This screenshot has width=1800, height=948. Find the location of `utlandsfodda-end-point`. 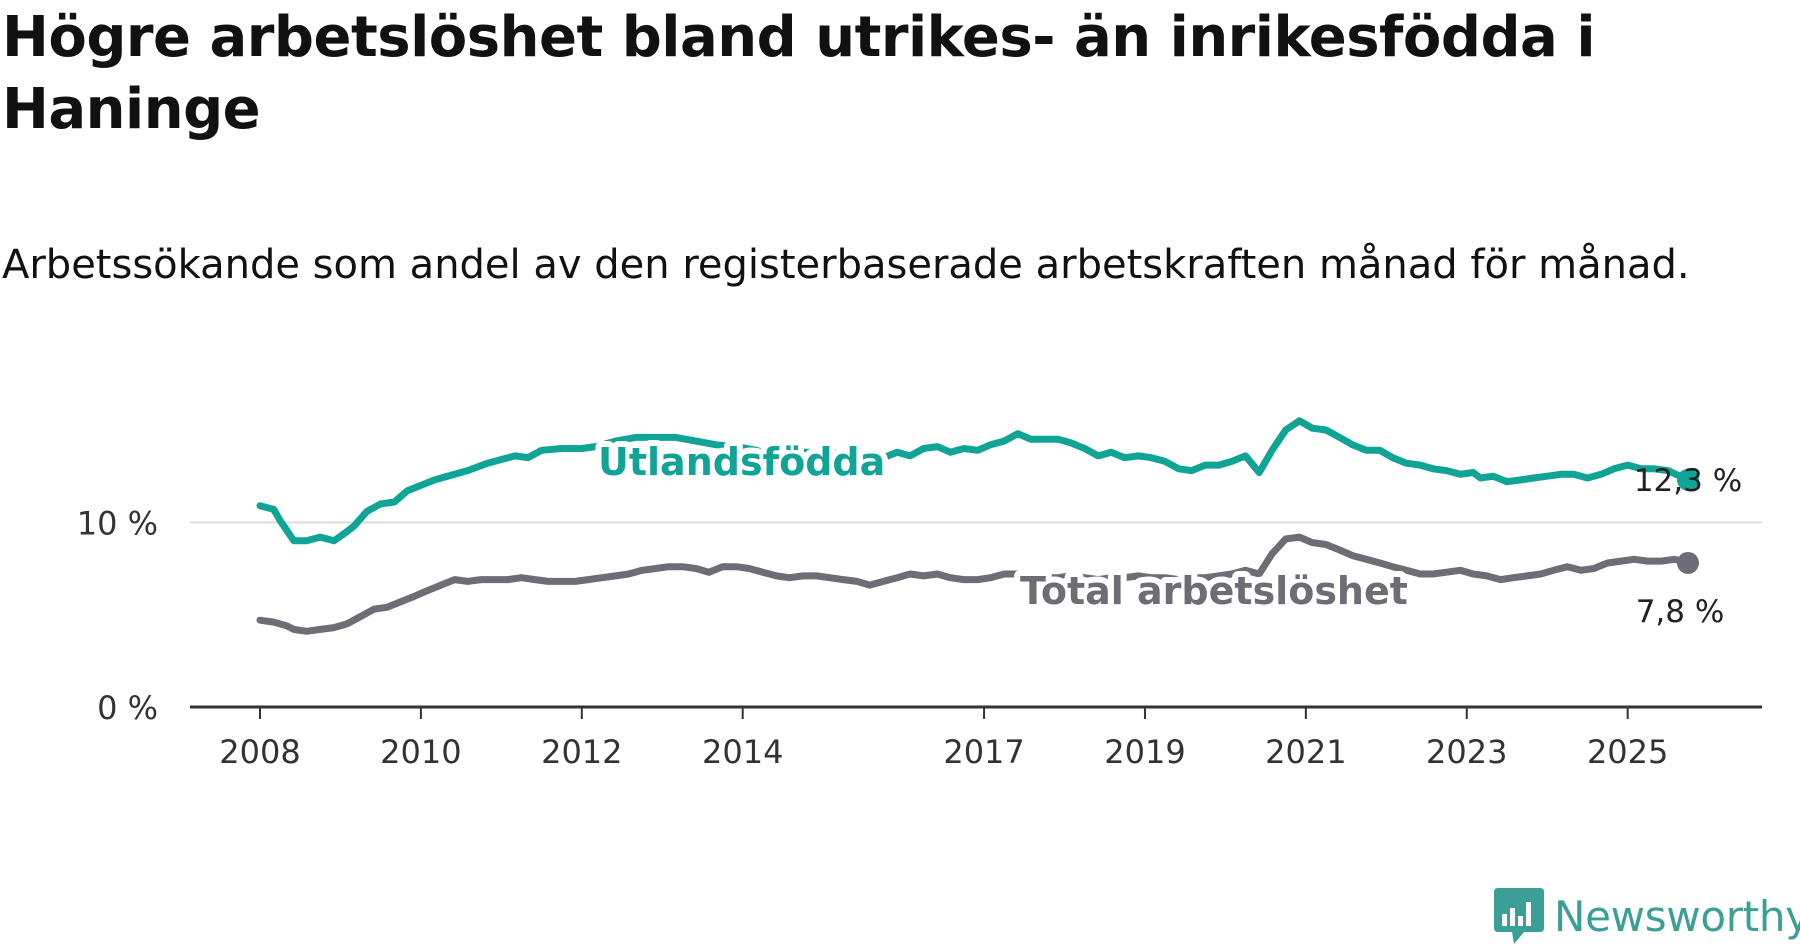

utlandsfodda-end-point is located at coordinates (1688, 479).